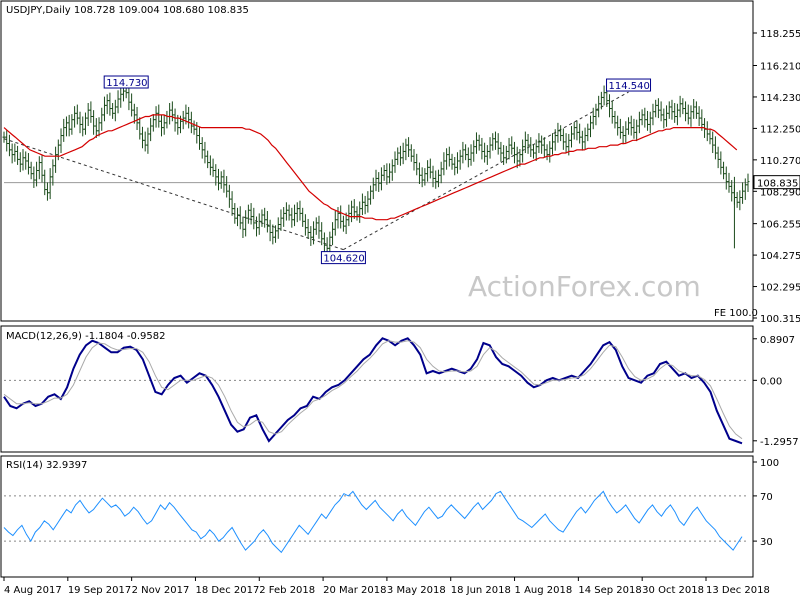 Image resolution: width=800 pixels, height=600 pixels. What do you see at coordinates (766, 497) in the screenshot?
I see `rsi-tick-label: 70` at bounding box center [766, 497].